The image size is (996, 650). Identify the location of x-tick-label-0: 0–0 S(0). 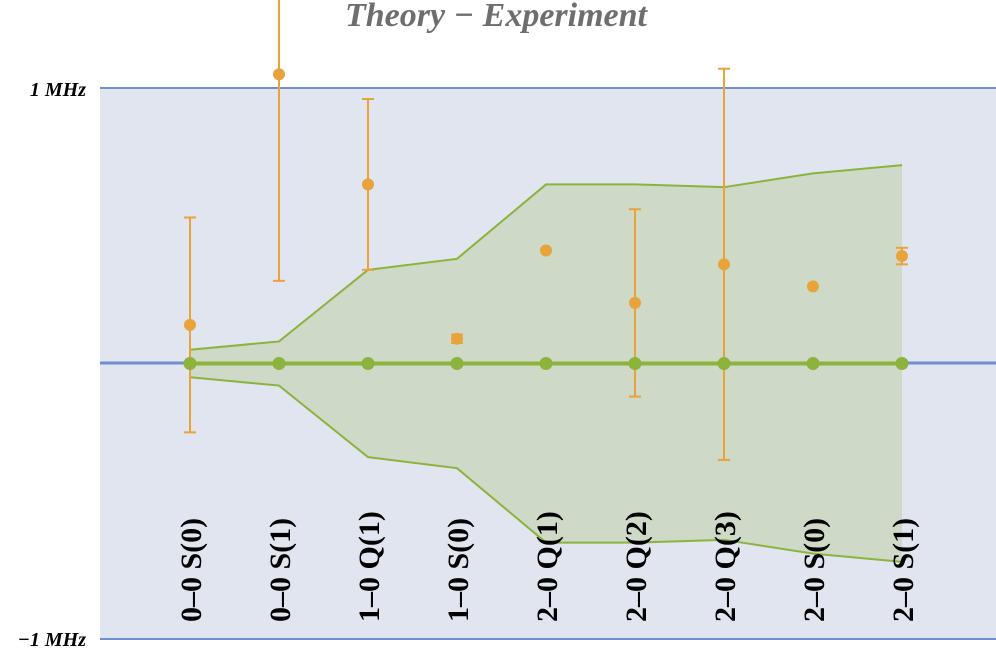
(191, 570).